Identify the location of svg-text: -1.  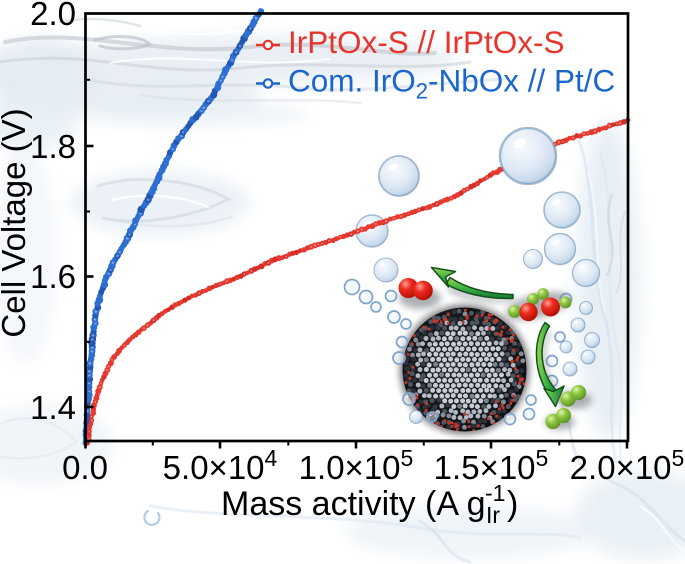
(495, 493).